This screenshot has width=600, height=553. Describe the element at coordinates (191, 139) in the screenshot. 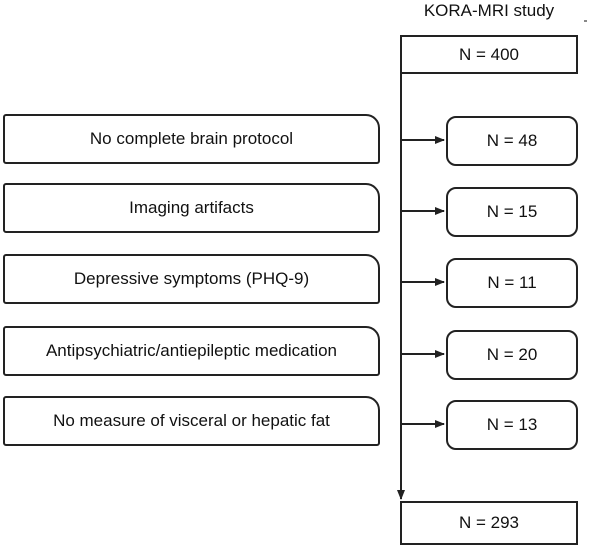

I see `exclusion-reason-1: No complete brain protocol` at that location.